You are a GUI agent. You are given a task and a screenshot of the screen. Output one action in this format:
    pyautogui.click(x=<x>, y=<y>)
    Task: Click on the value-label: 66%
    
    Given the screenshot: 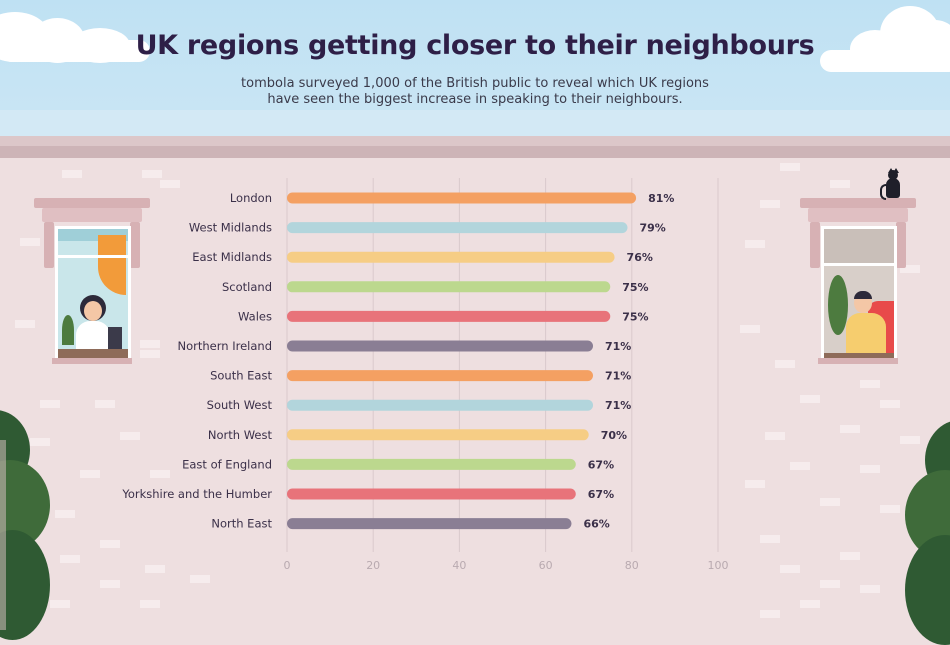 What is the action you would take?
    pyautogui.click(x=596, y=524)
    